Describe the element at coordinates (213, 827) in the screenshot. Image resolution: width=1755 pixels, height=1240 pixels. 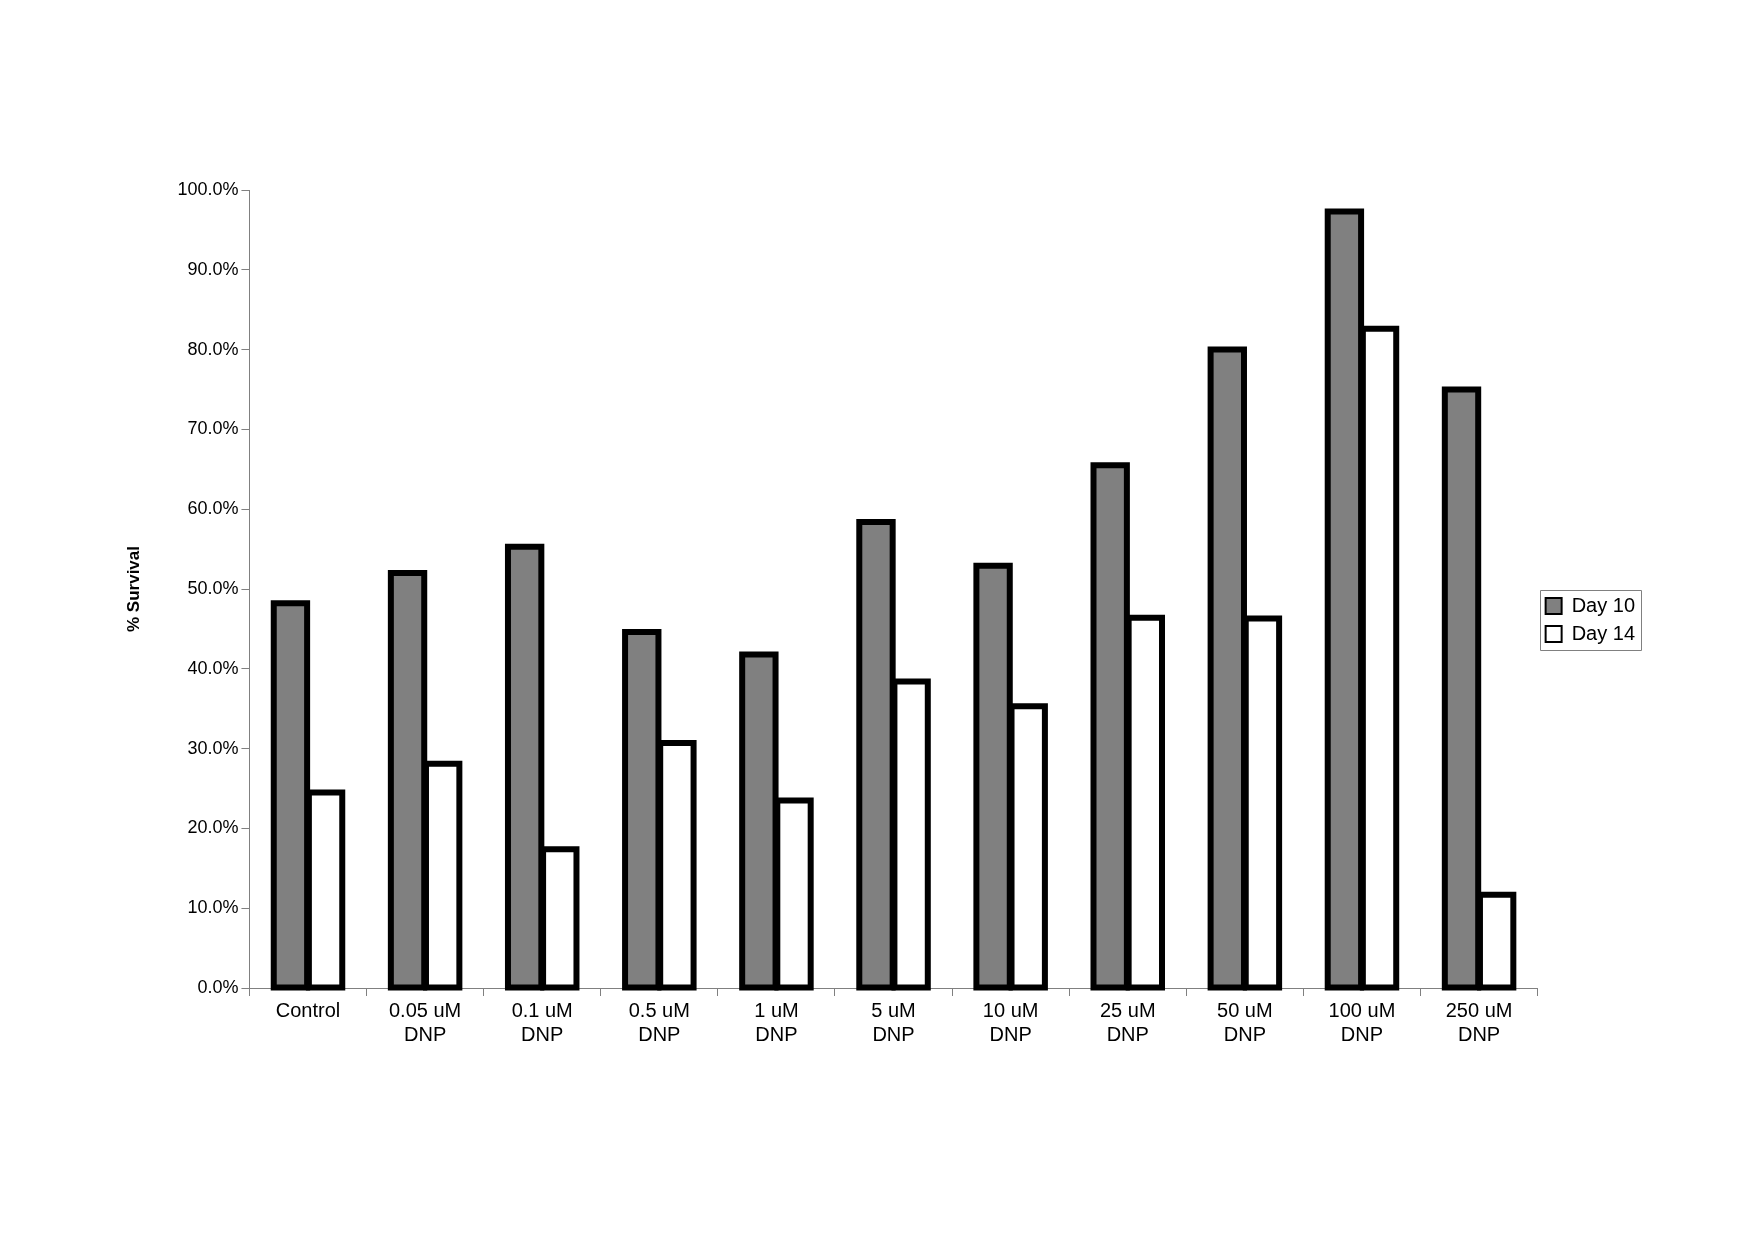
I see `y-tick-label: 20.0%` at that location.